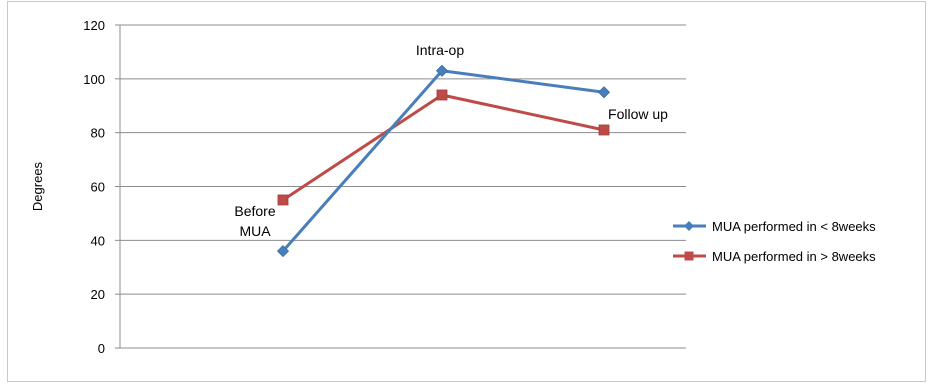 This screenshot has height=388, width=929. I want to click on legend-label: MUA performed in < 8weeks, so click(794, 226).